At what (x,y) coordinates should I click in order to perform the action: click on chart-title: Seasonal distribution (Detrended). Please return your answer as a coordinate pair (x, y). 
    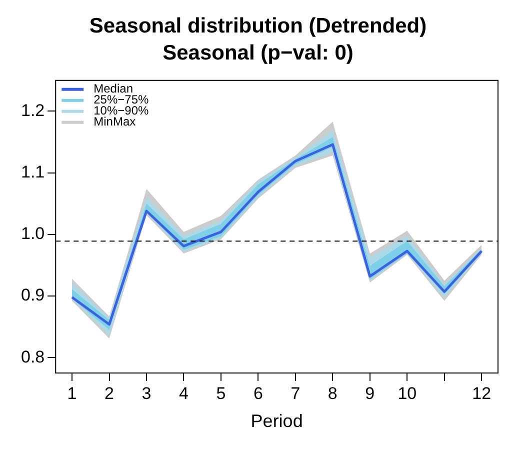
    Looking at the image, I should click on (258, 26).